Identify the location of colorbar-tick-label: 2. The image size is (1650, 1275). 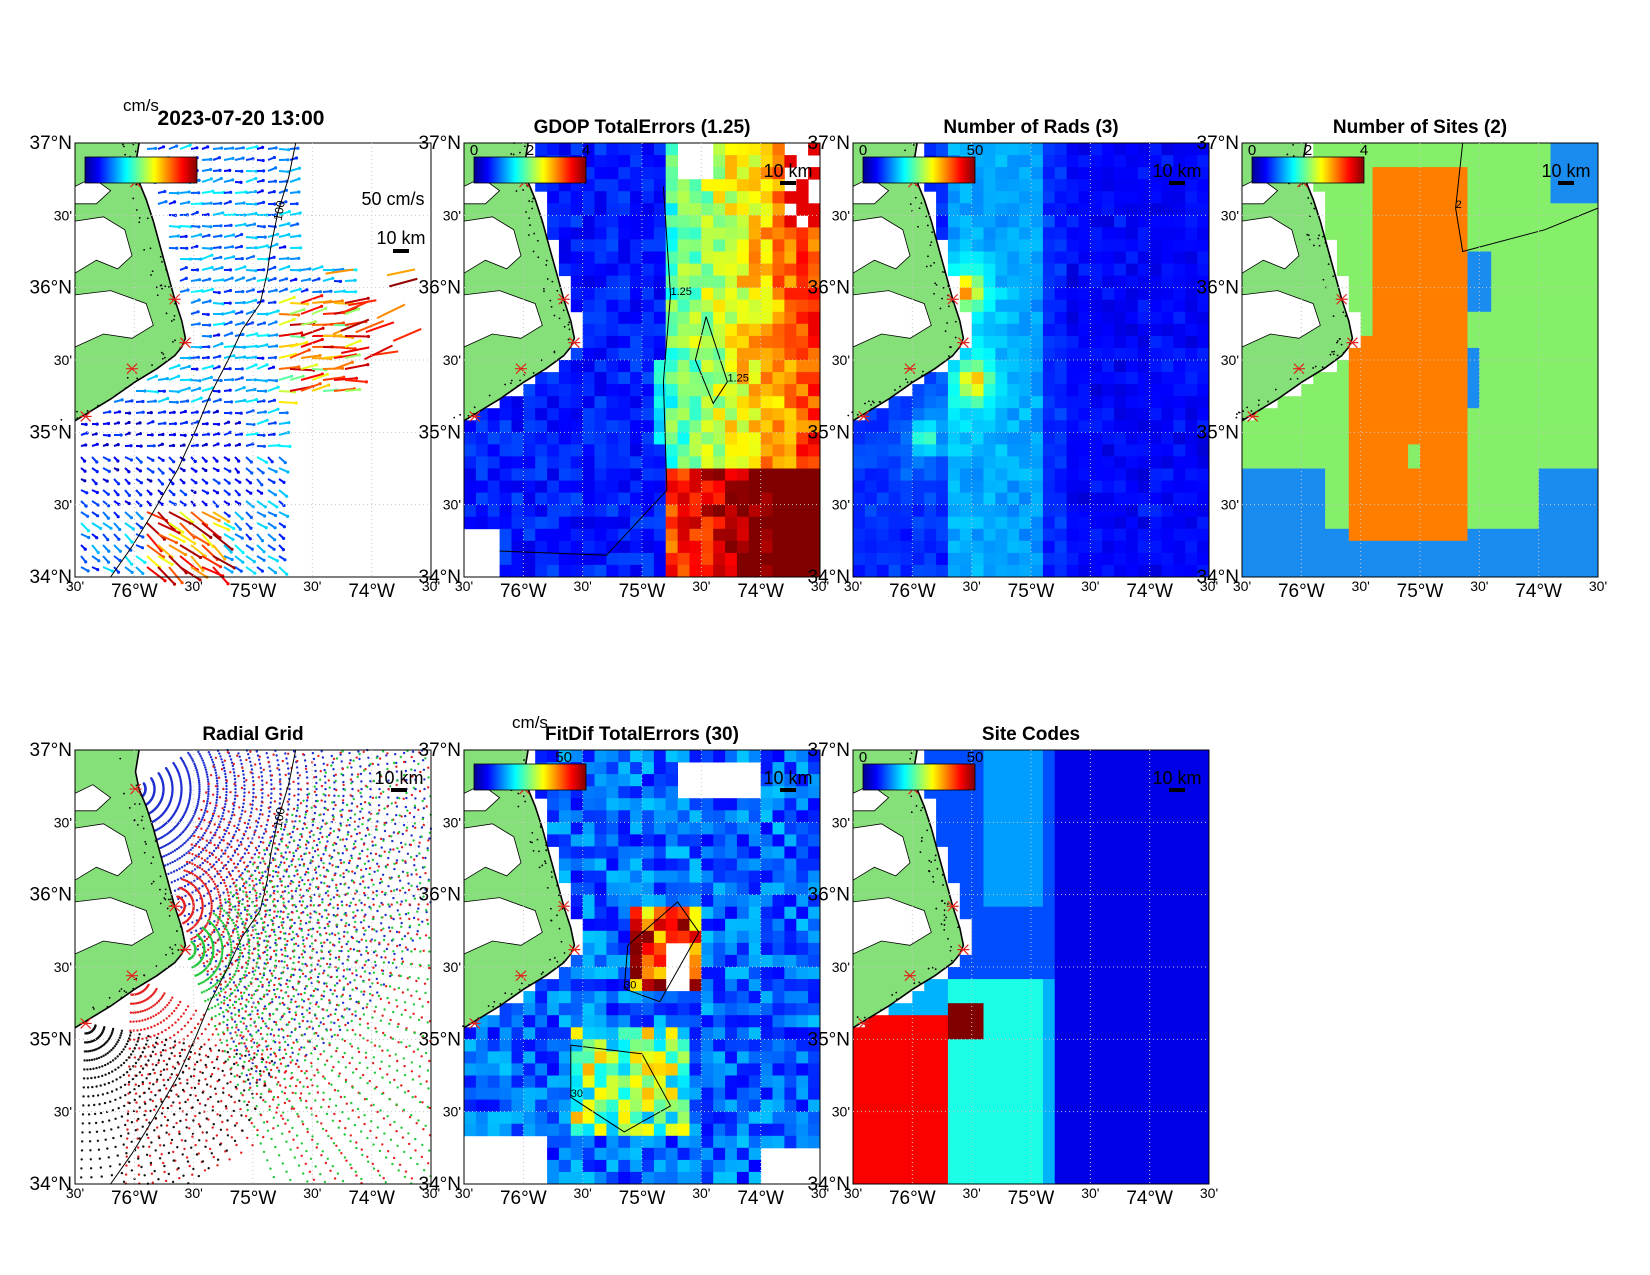
(1308, 150).